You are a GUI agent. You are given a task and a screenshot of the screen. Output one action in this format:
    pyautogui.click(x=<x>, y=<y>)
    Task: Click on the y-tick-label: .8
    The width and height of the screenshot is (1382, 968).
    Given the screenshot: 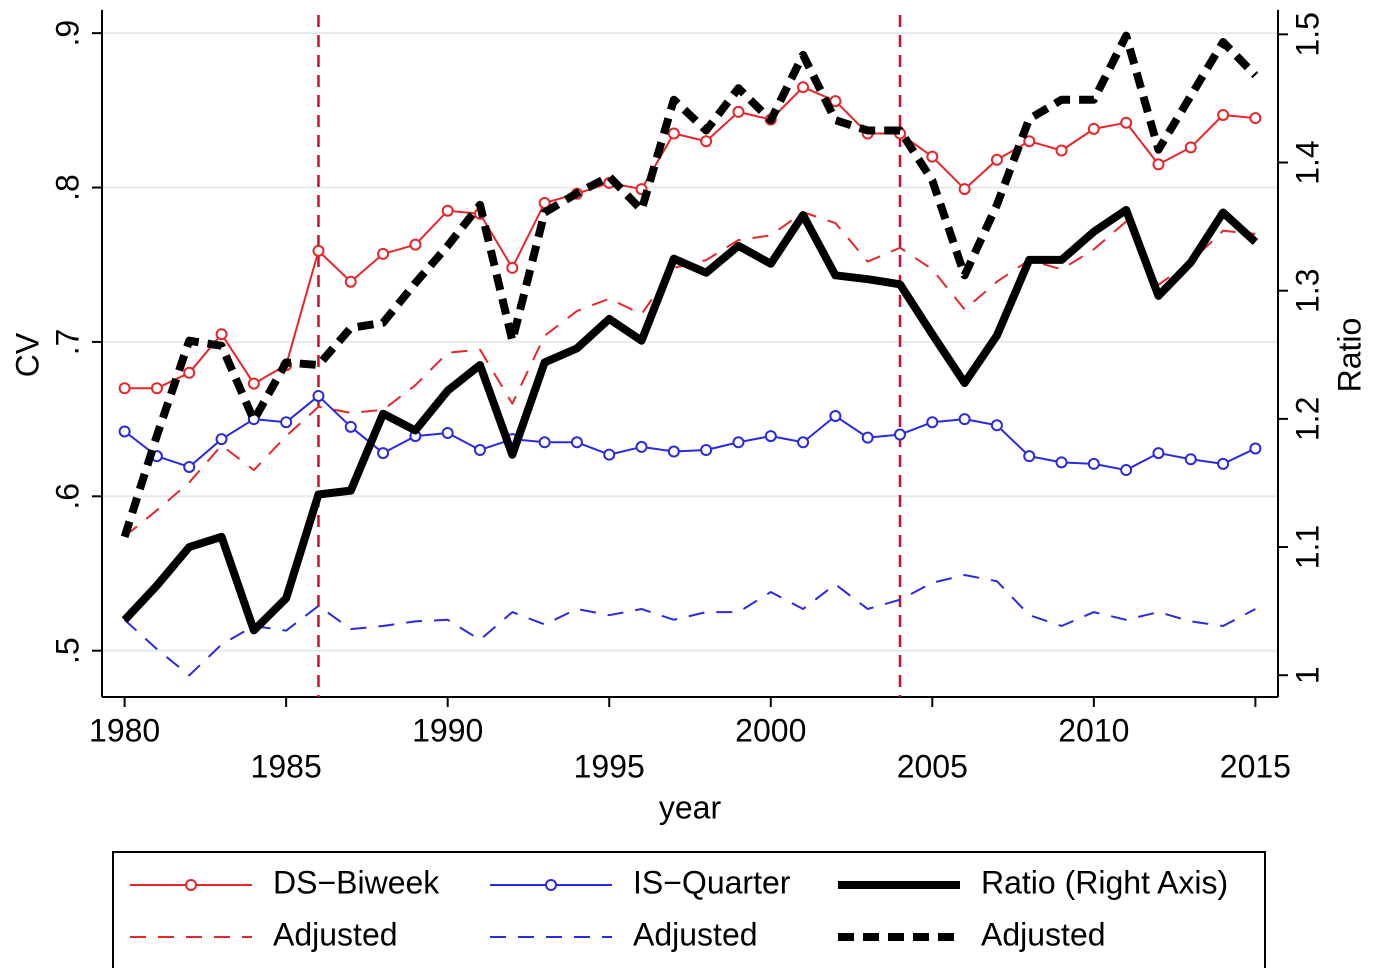 What is the action you would take?
    pyautogui.click(x=67, y=187)
    